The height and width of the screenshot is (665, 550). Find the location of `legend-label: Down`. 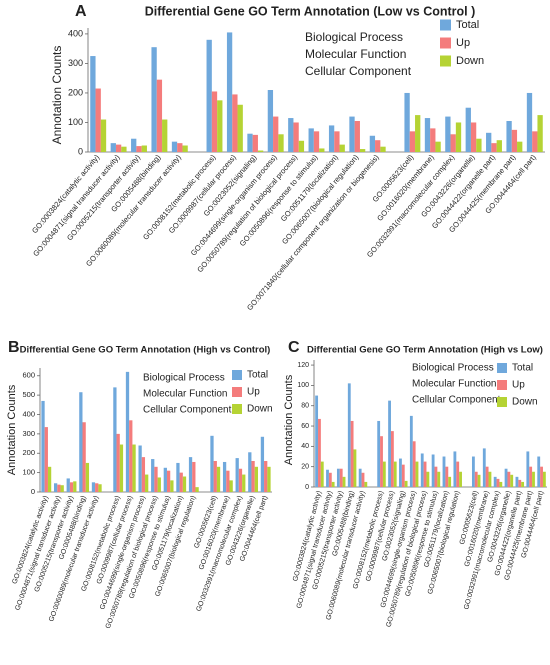

legend-label: Down is located at coordinates (470, 61).